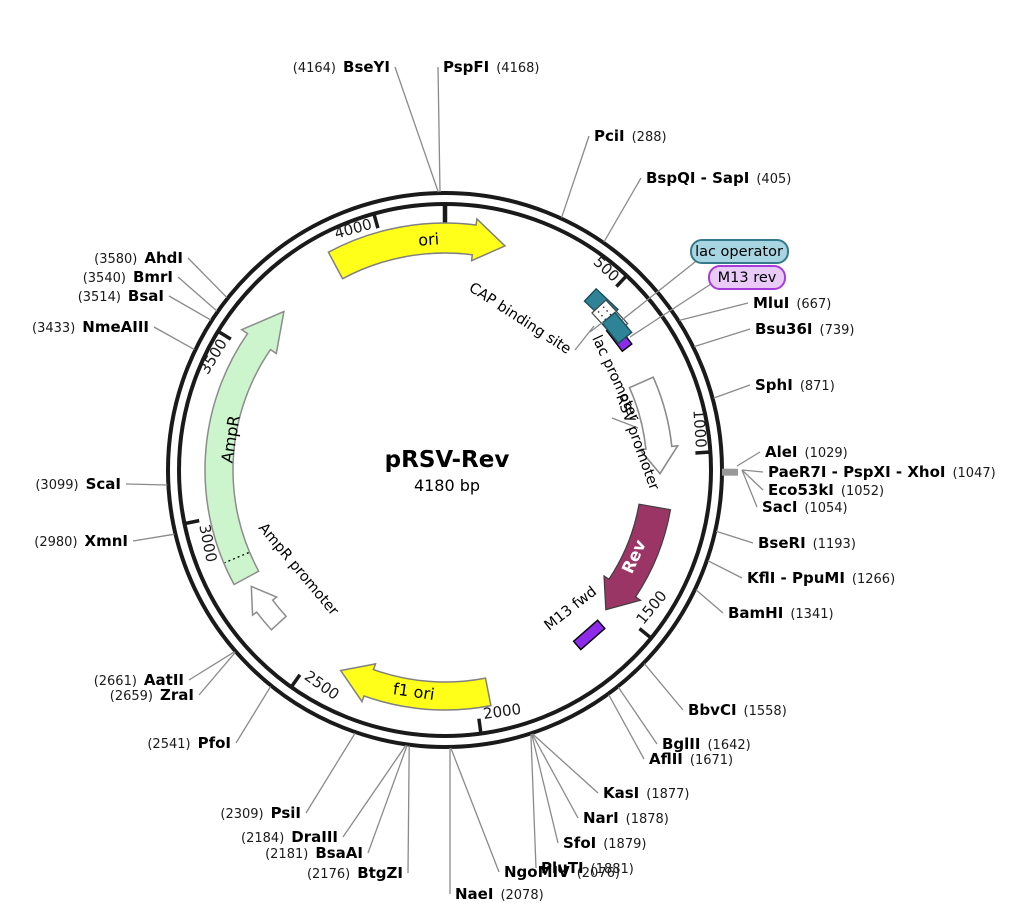 Image resolution: width=1024 pixels, height=914 pixels. I want to click on site-leader-mlui, so click(714, 312).